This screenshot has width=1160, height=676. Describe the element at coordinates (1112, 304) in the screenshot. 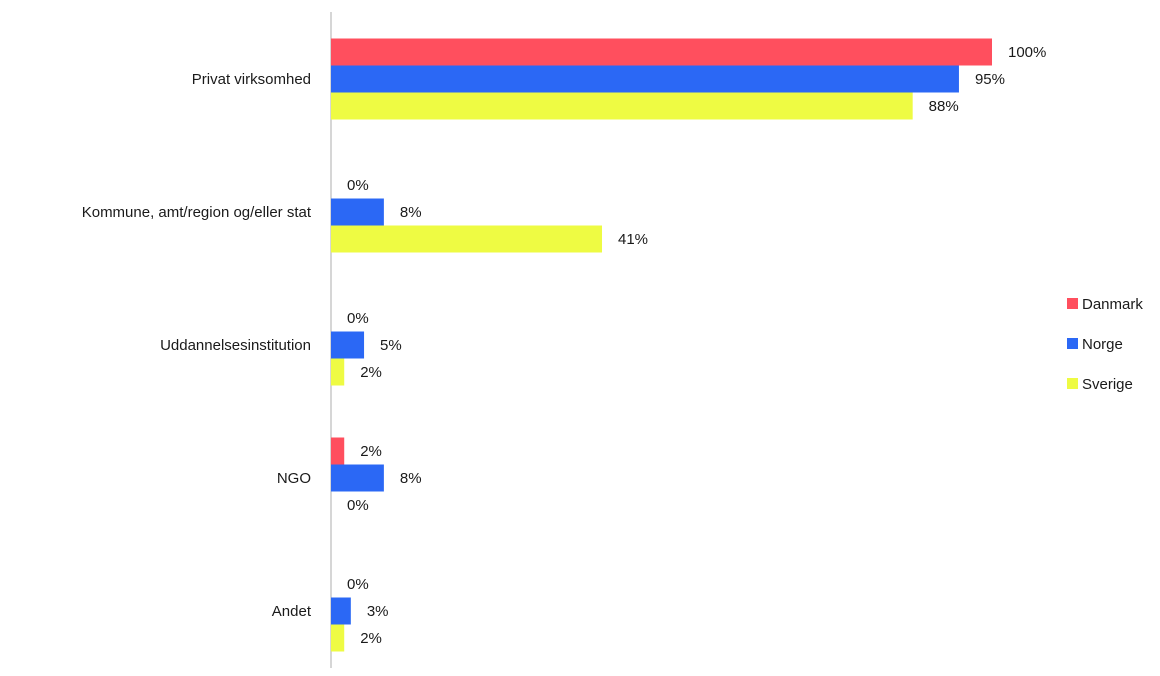

I see `legend-label: Danmark` at that location.